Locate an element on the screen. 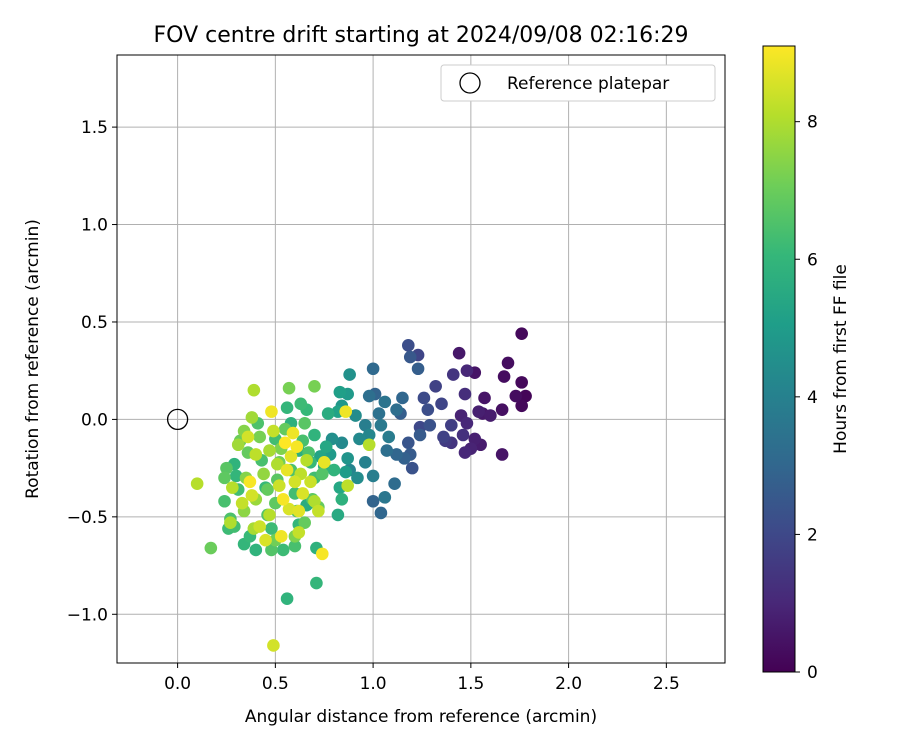 The height and width of the screenshot is (750, 900). x-tick-label: 1.0 is located at coordinates (373, 684).